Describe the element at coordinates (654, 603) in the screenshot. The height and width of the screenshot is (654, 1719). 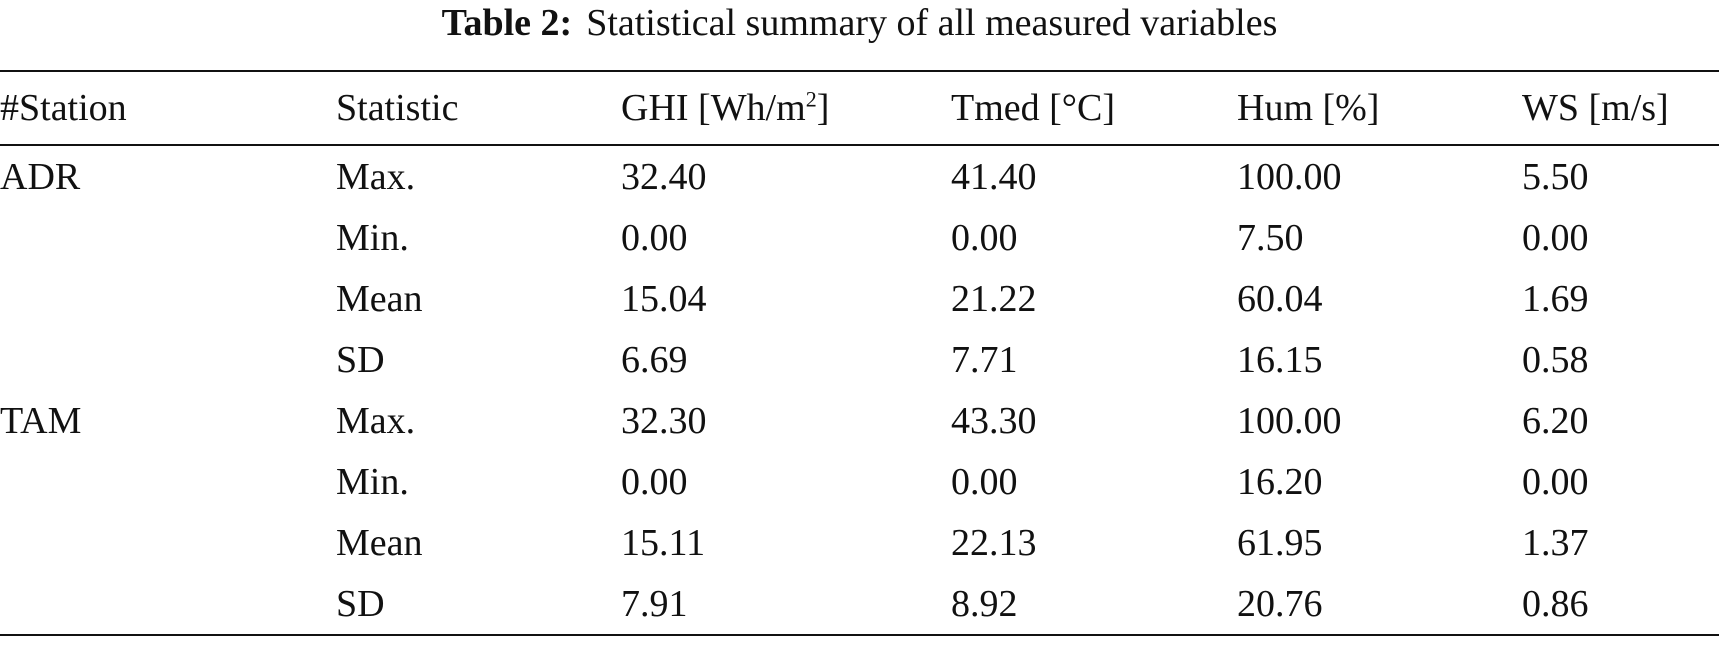
I see `cell-ghi: 7.91` at that location.